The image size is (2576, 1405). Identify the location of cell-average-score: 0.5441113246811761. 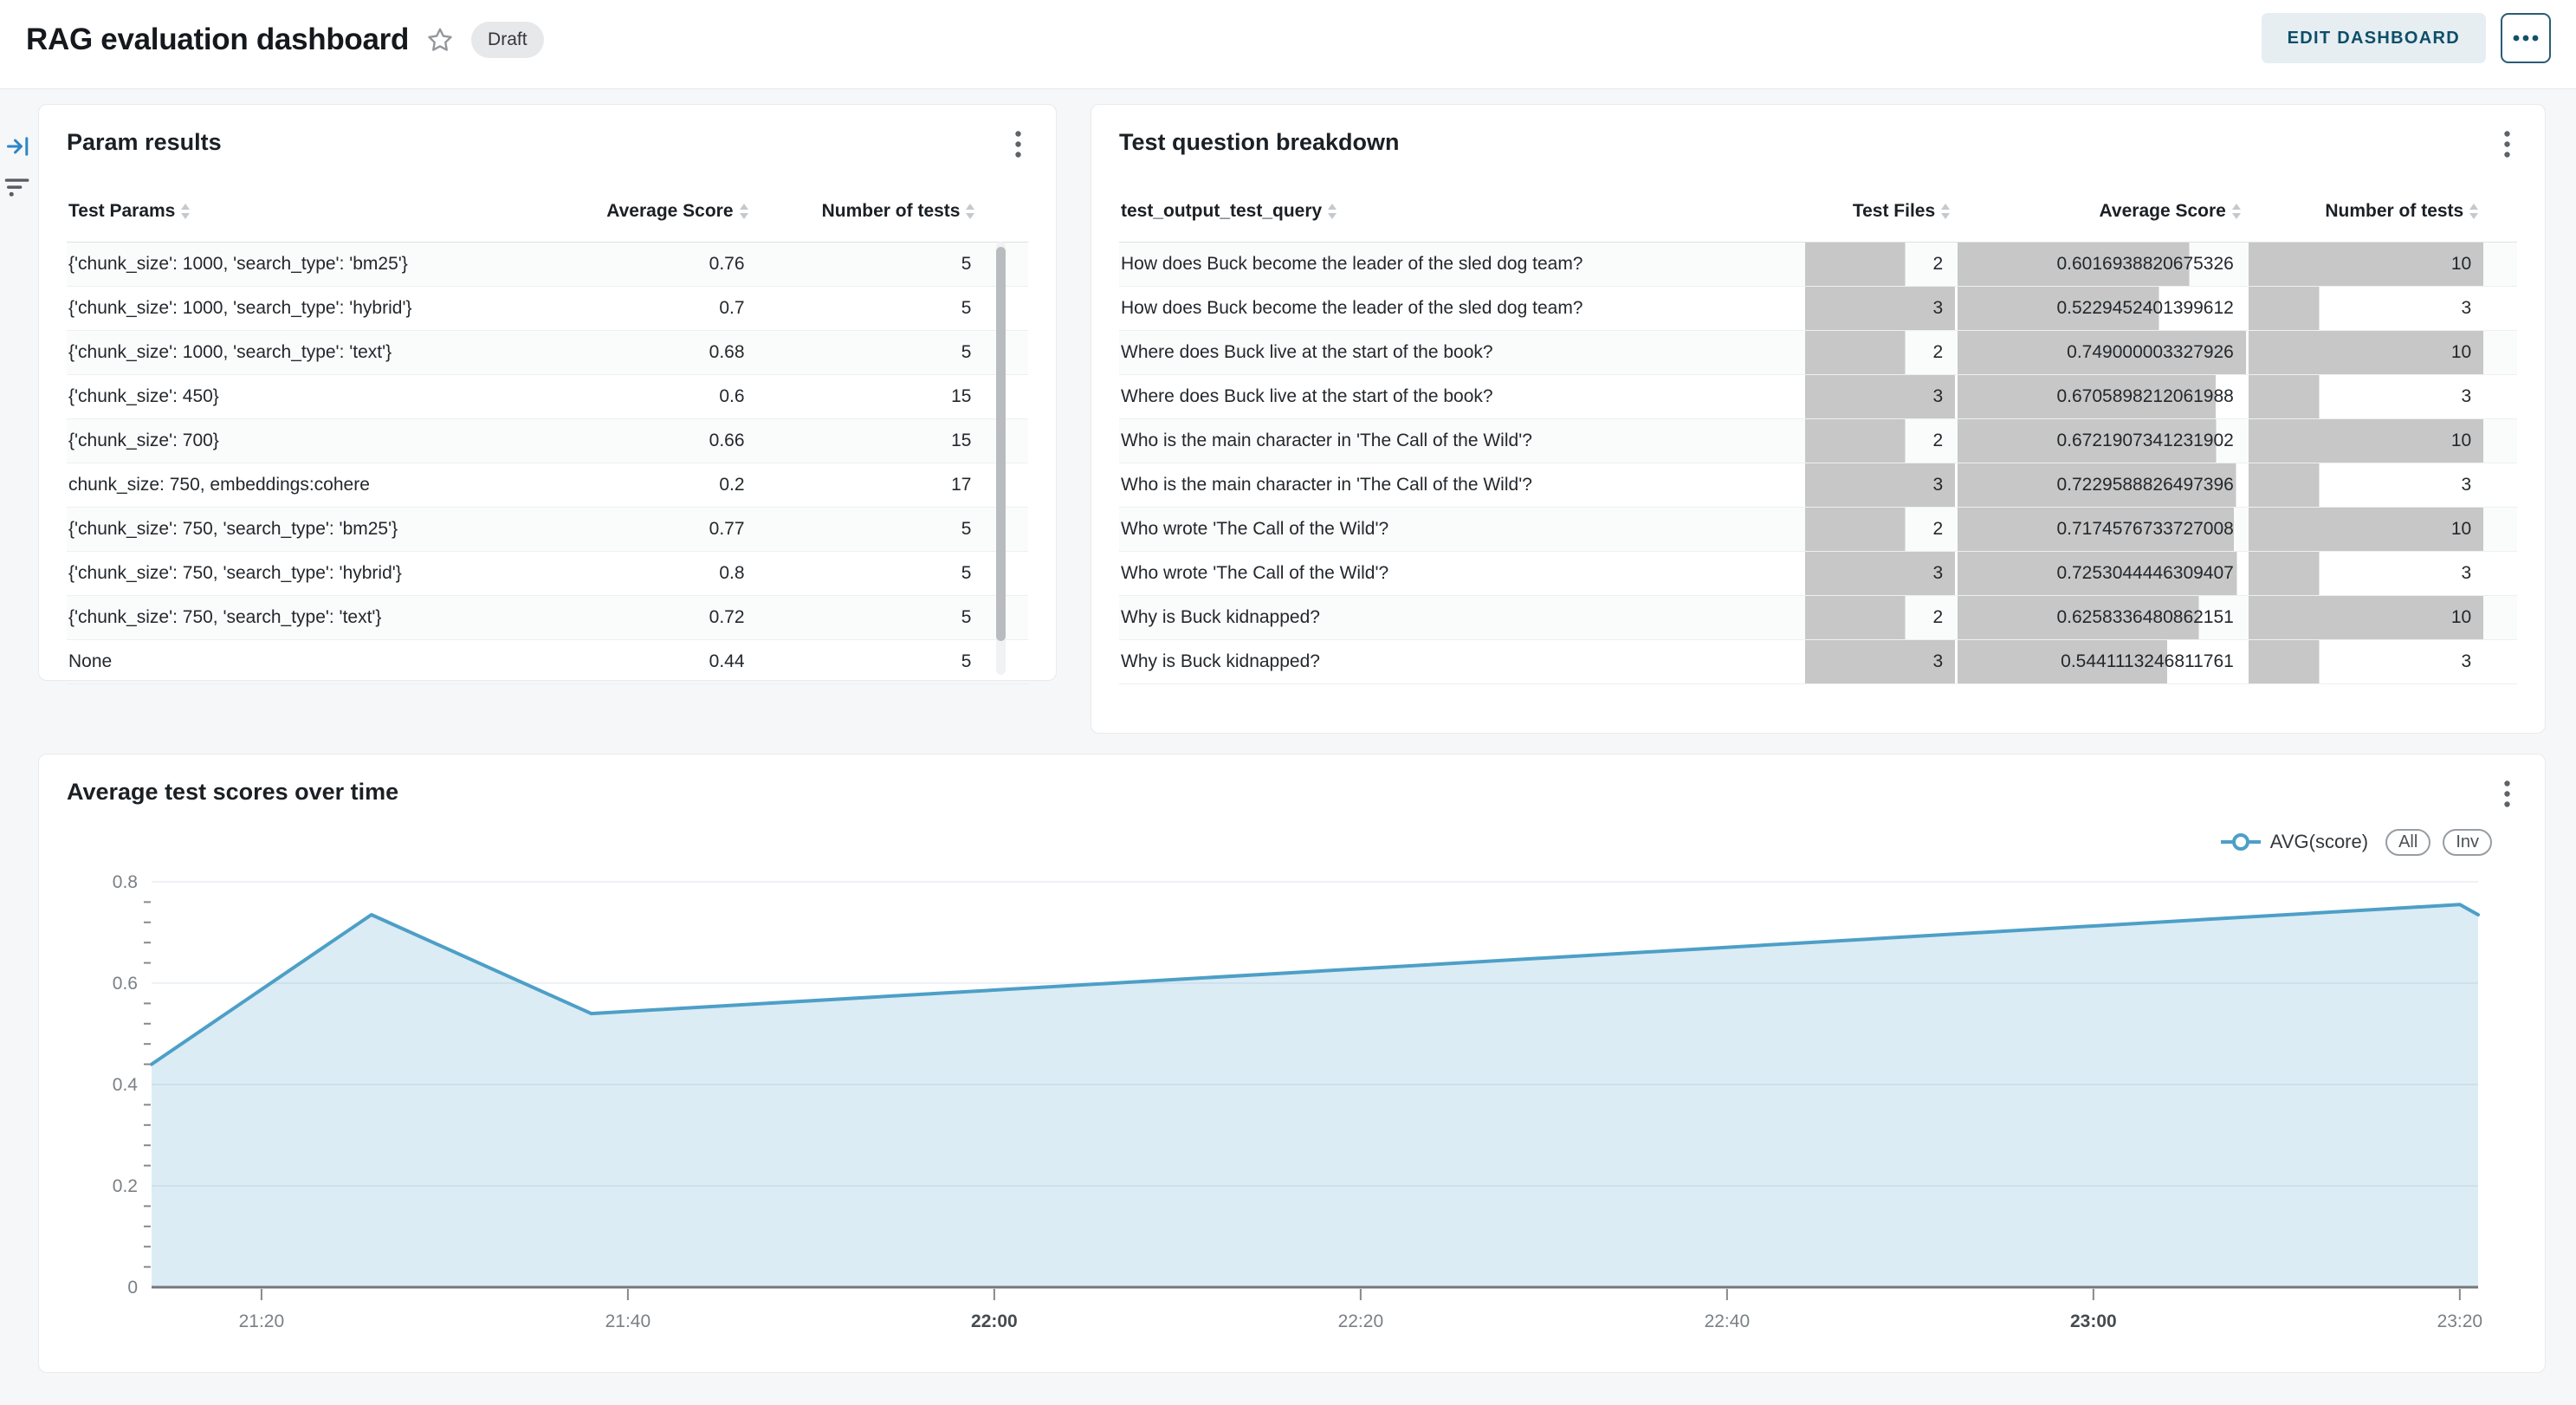
(2100, 661).